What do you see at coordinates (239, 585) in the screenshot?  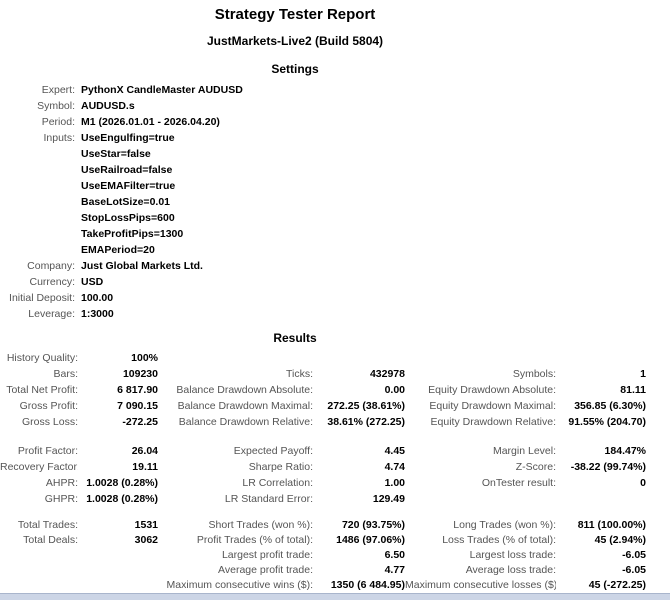 I see `result-label: Maximum consecutive wins ($):` at bounding box center [239, 585].